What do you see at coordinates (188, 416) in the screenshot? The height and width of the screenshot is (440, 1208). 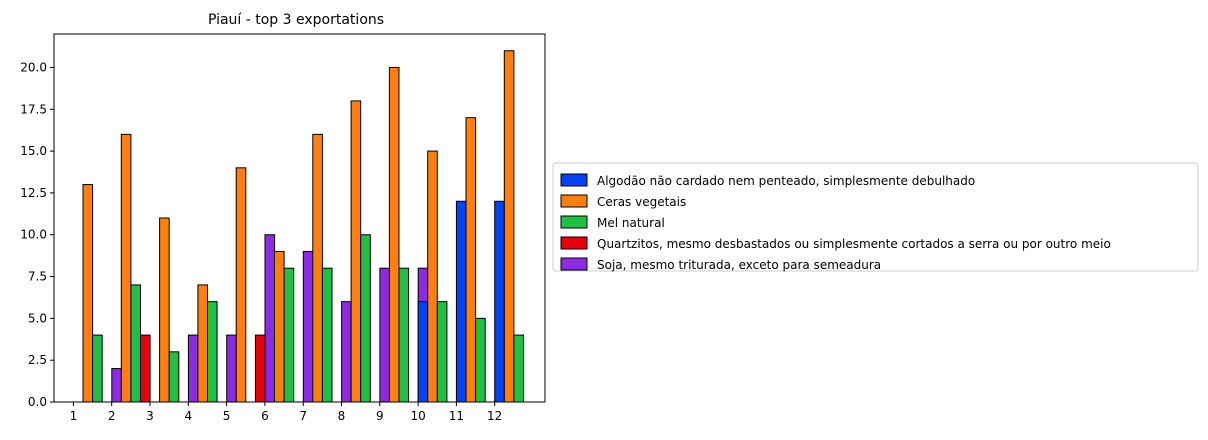 I see `x-tick-label: 4` at bounding box center [188, 416].